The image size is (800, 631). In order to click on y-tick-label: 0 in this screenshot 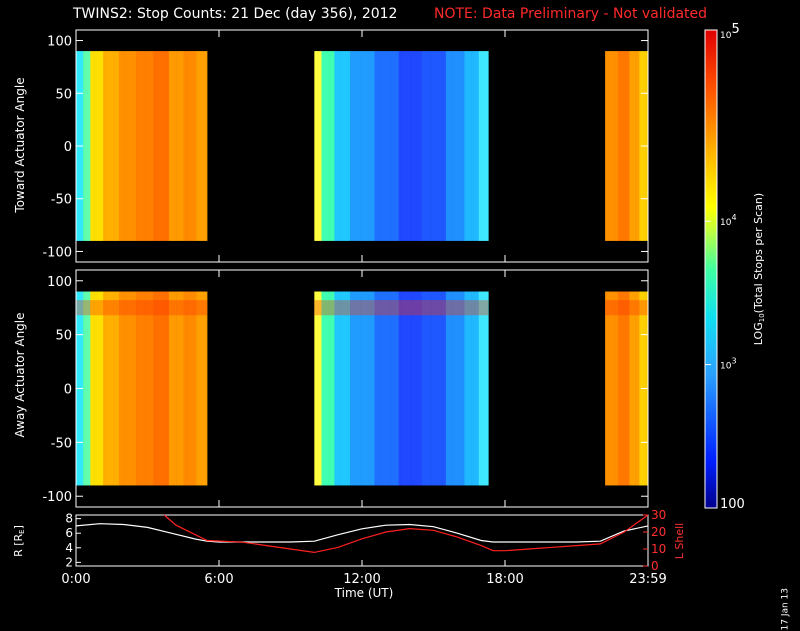, I will do `click(68, 390)`.